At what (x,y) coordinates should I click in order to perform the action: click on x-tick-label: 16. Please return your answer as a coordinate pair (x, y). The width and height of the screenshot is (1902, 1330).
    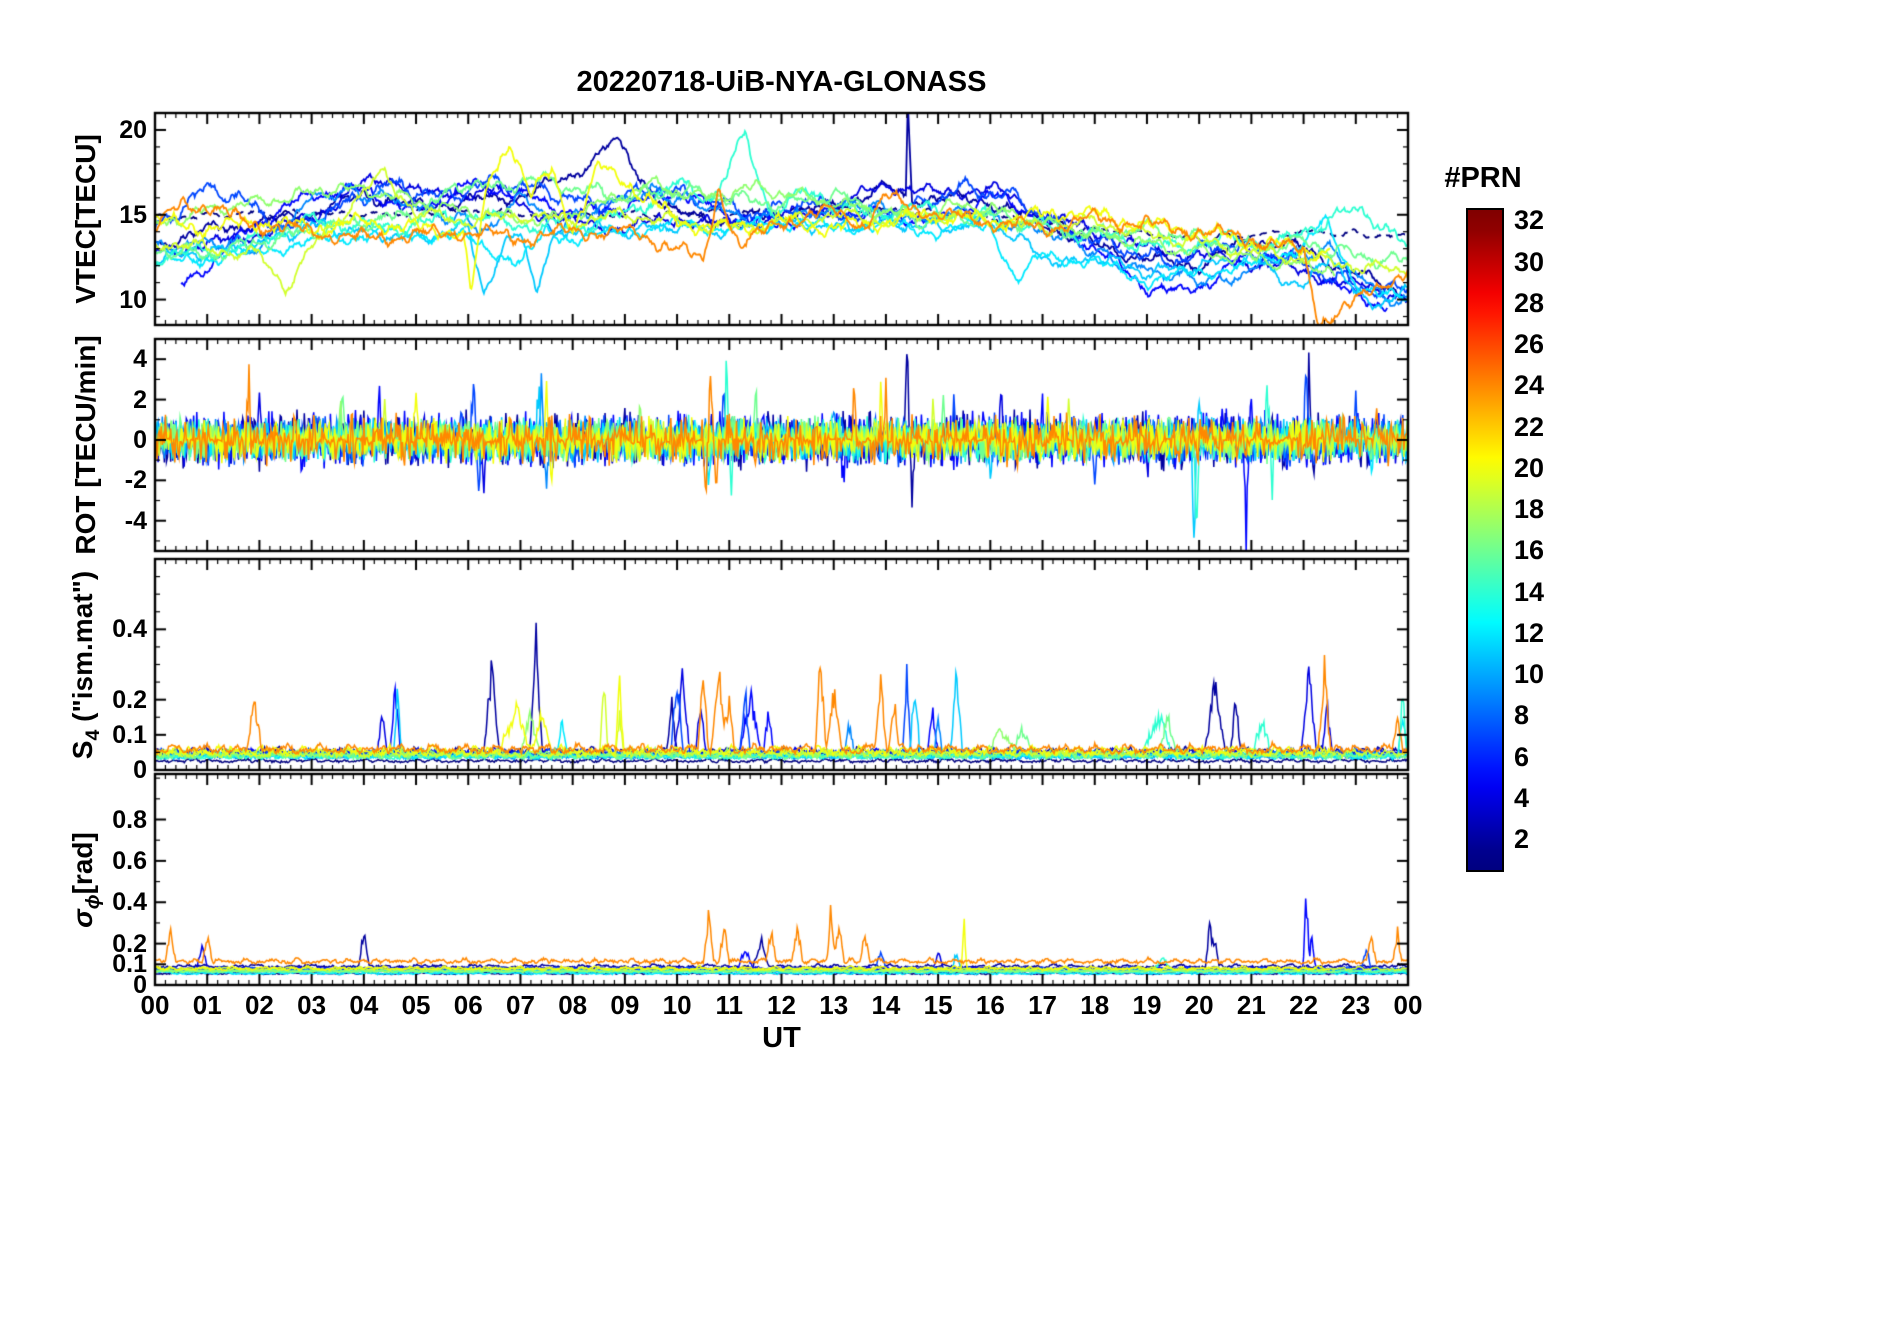
    Looking at the image, I should click on (990, 1005).